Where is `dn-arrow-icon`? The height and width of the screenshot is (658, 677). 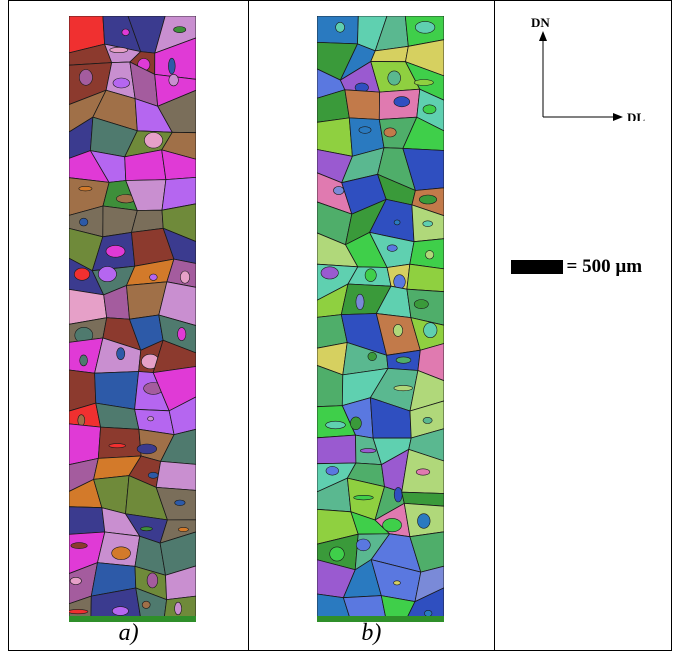
dn-arrow-icon is located at coordinates (542, 36).